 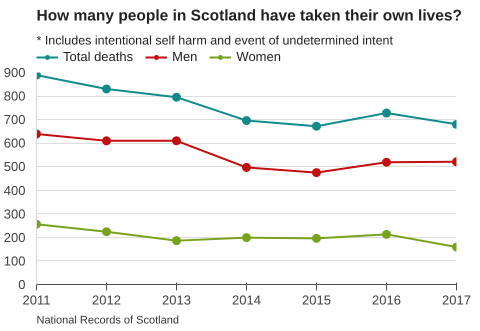 I want to click on y-tick-label: 700, so click(x=15, y=120).